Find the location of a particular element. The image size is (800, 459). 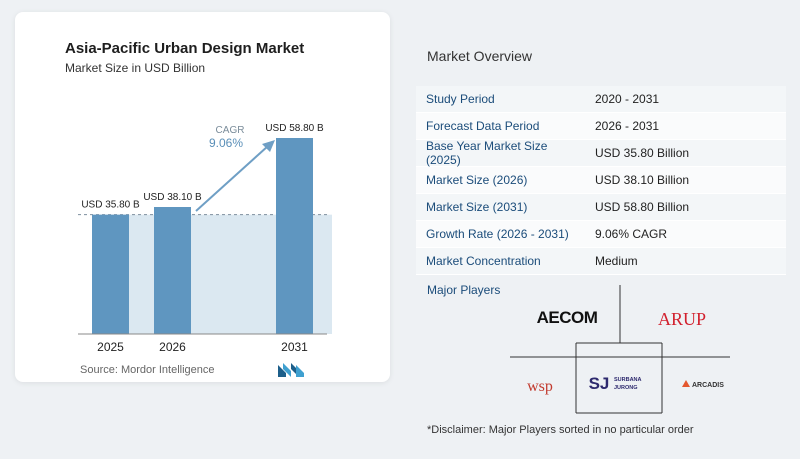

data-label-2026: USD 38.10 B is located at coordinates (172, 197).